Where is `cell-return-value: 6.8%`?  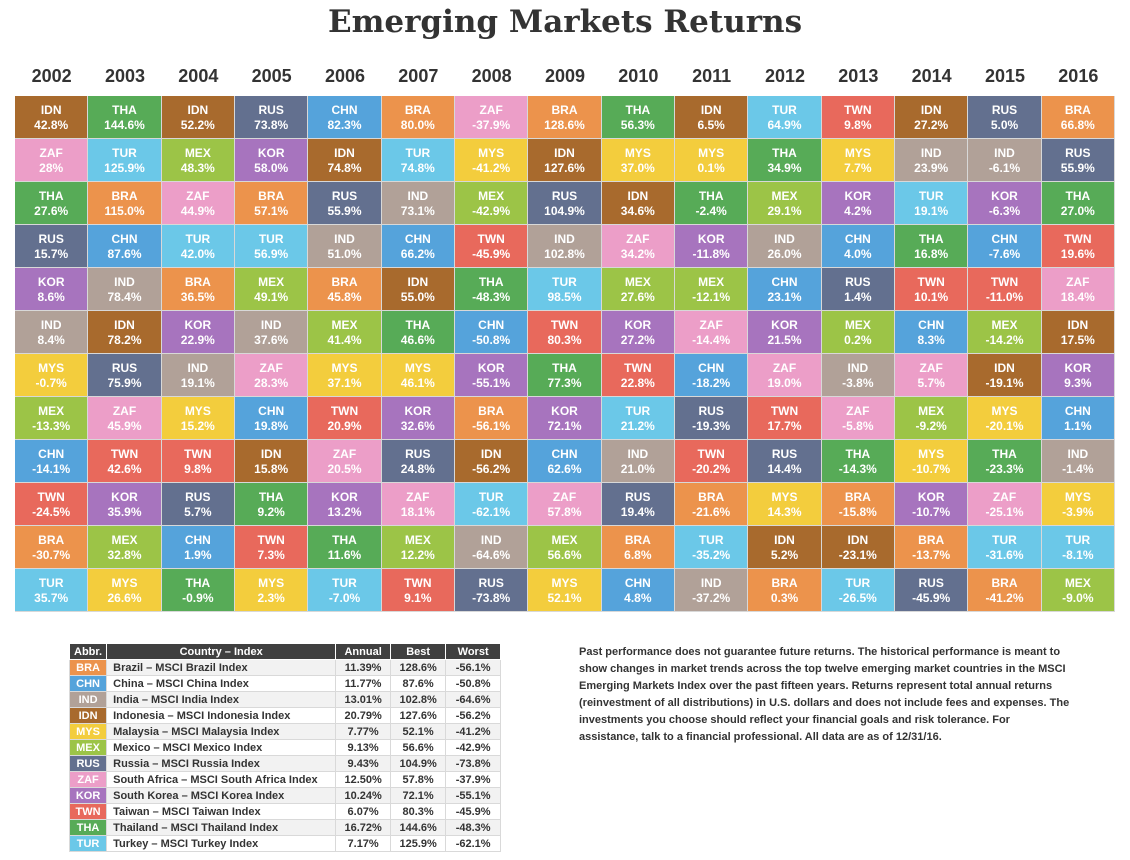
cell-return-value: 6.8% is located at coordinates (638, 555).